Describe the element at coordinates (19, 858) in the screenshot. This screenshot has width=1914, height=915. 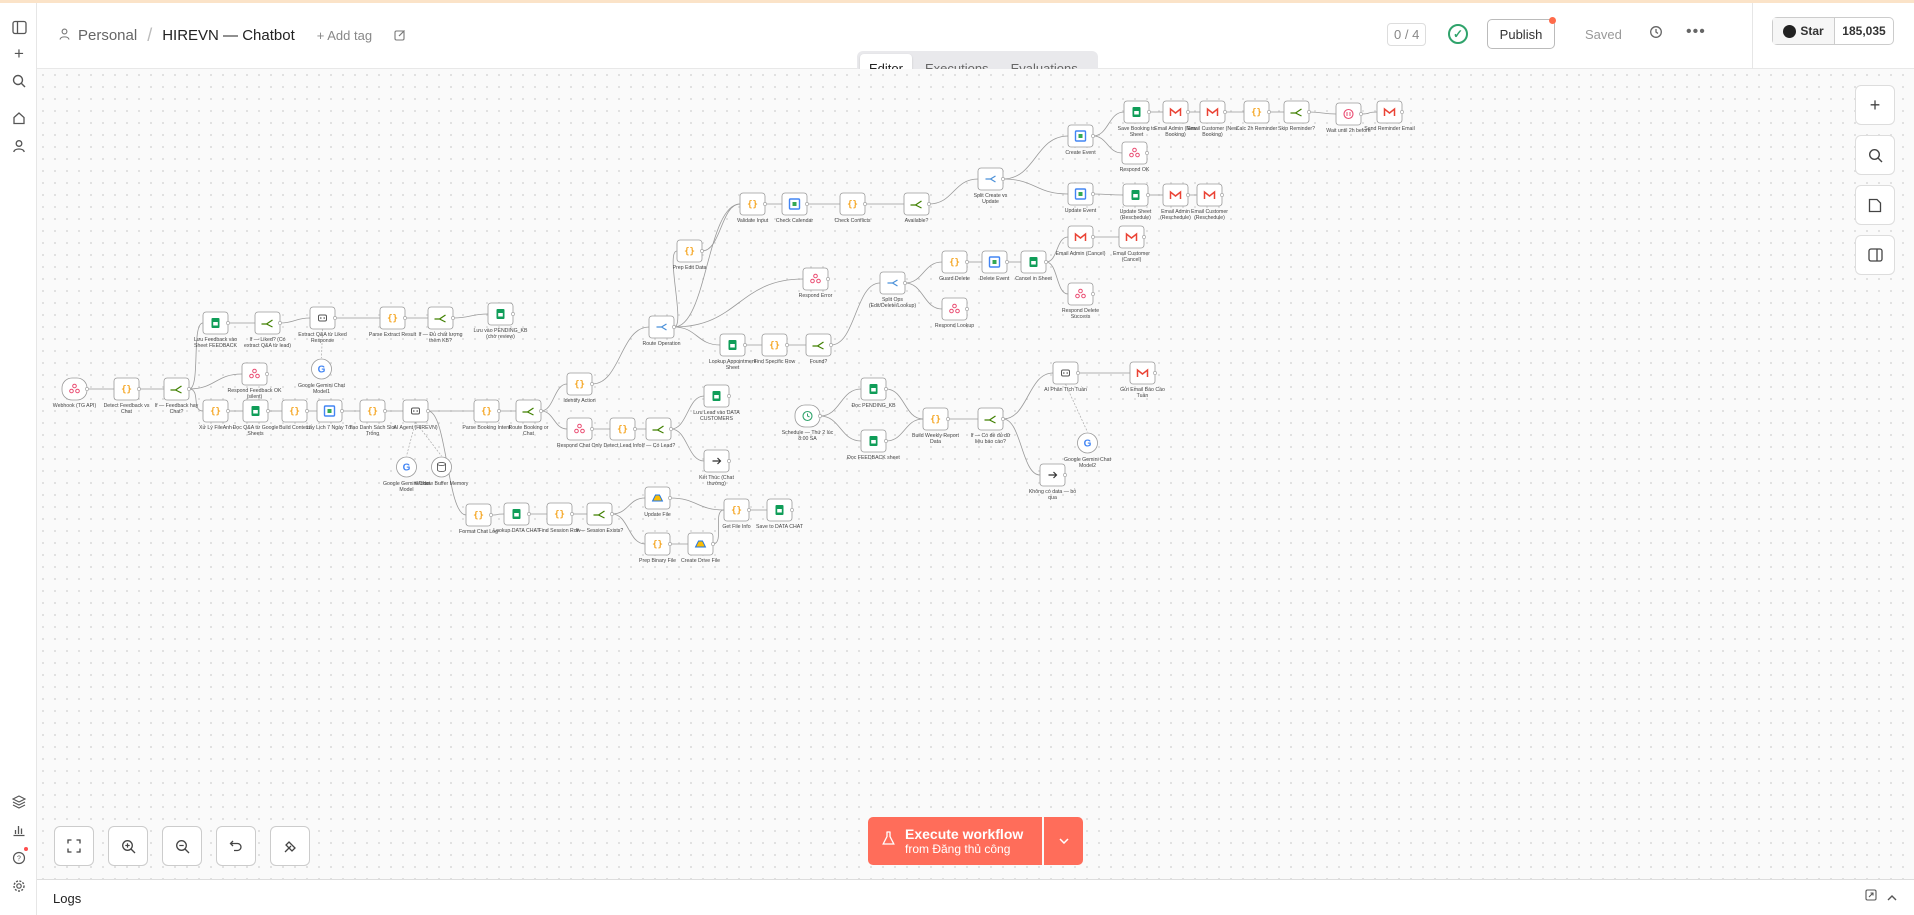
I see `help-icon: ?` at that location.